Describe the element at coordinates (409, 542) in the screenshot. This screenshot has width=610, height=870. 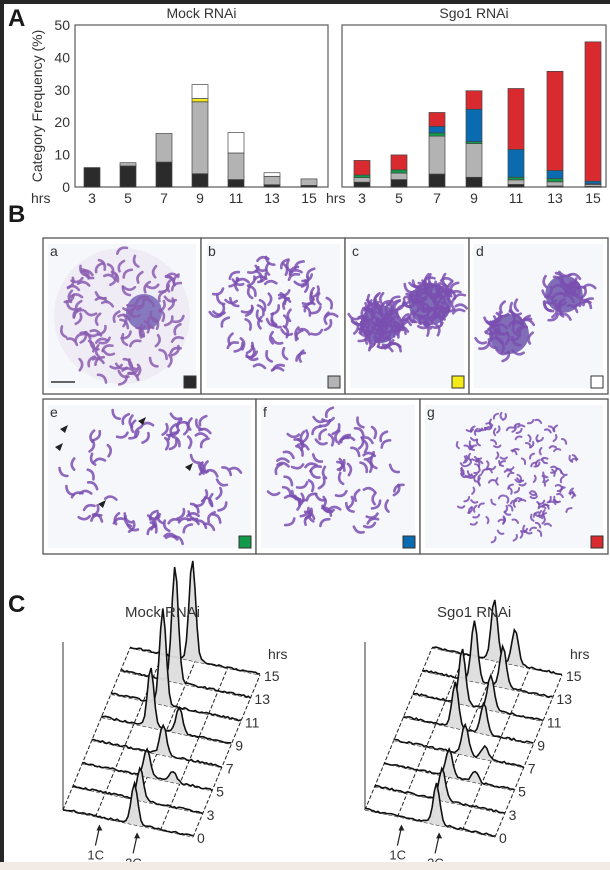
I see `category-color-key` at that location.